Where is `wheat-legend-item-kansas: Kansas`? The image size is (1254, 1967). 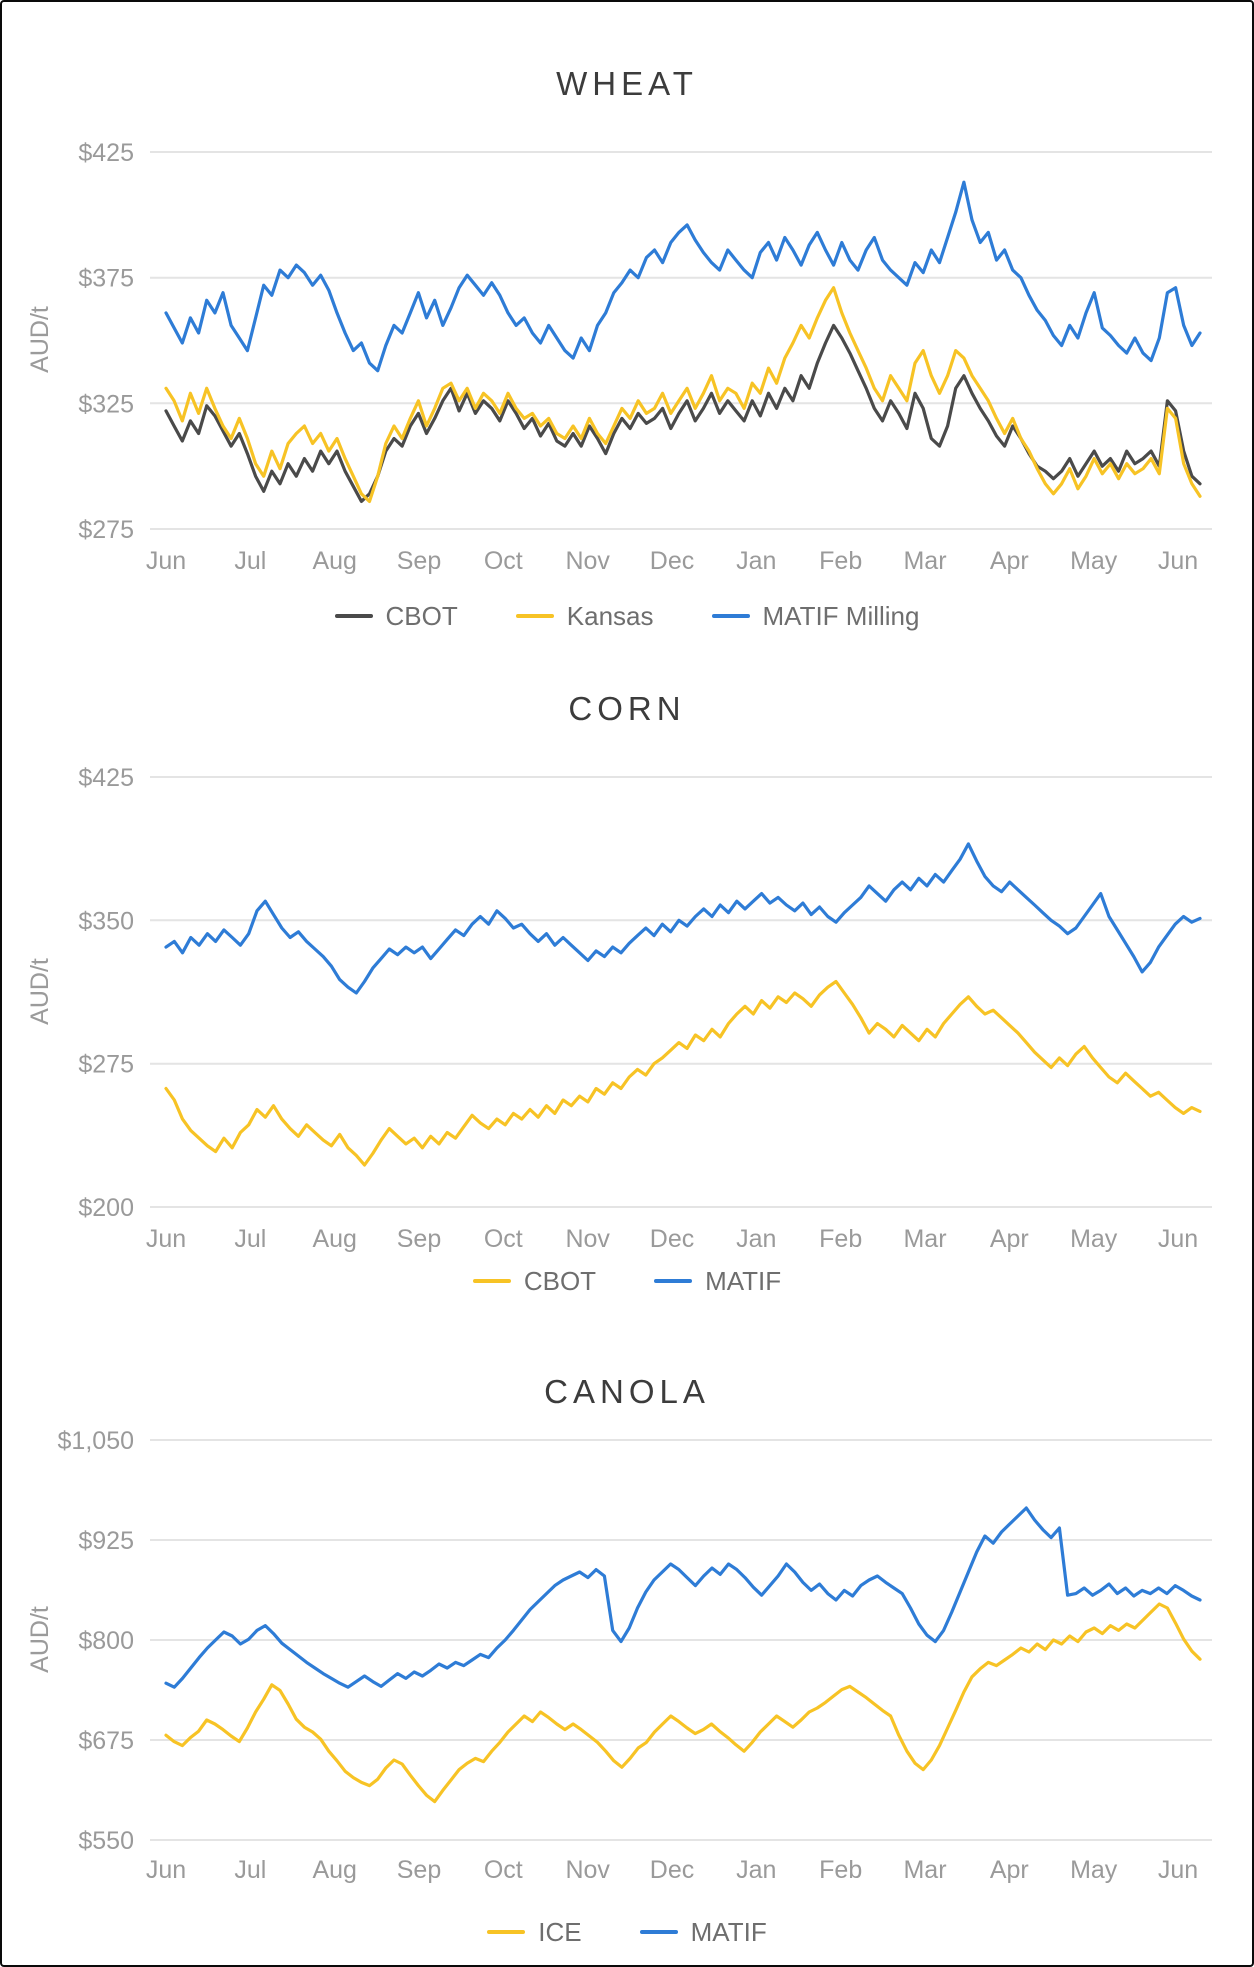 wheat-legend-item-kansas: Kansas is located at coordinates (584, 616).